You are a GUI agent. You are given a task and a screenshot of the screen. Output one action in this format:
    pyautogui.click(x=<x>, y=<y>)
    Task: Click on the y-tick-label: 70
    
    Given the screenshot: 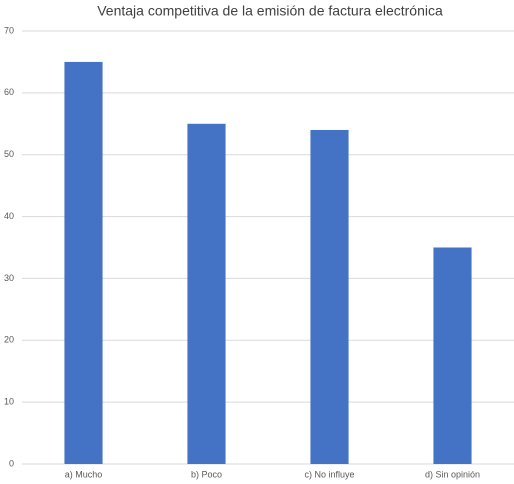 What is the action you would take?
    pyautogui.click(x=9, y=30)
    